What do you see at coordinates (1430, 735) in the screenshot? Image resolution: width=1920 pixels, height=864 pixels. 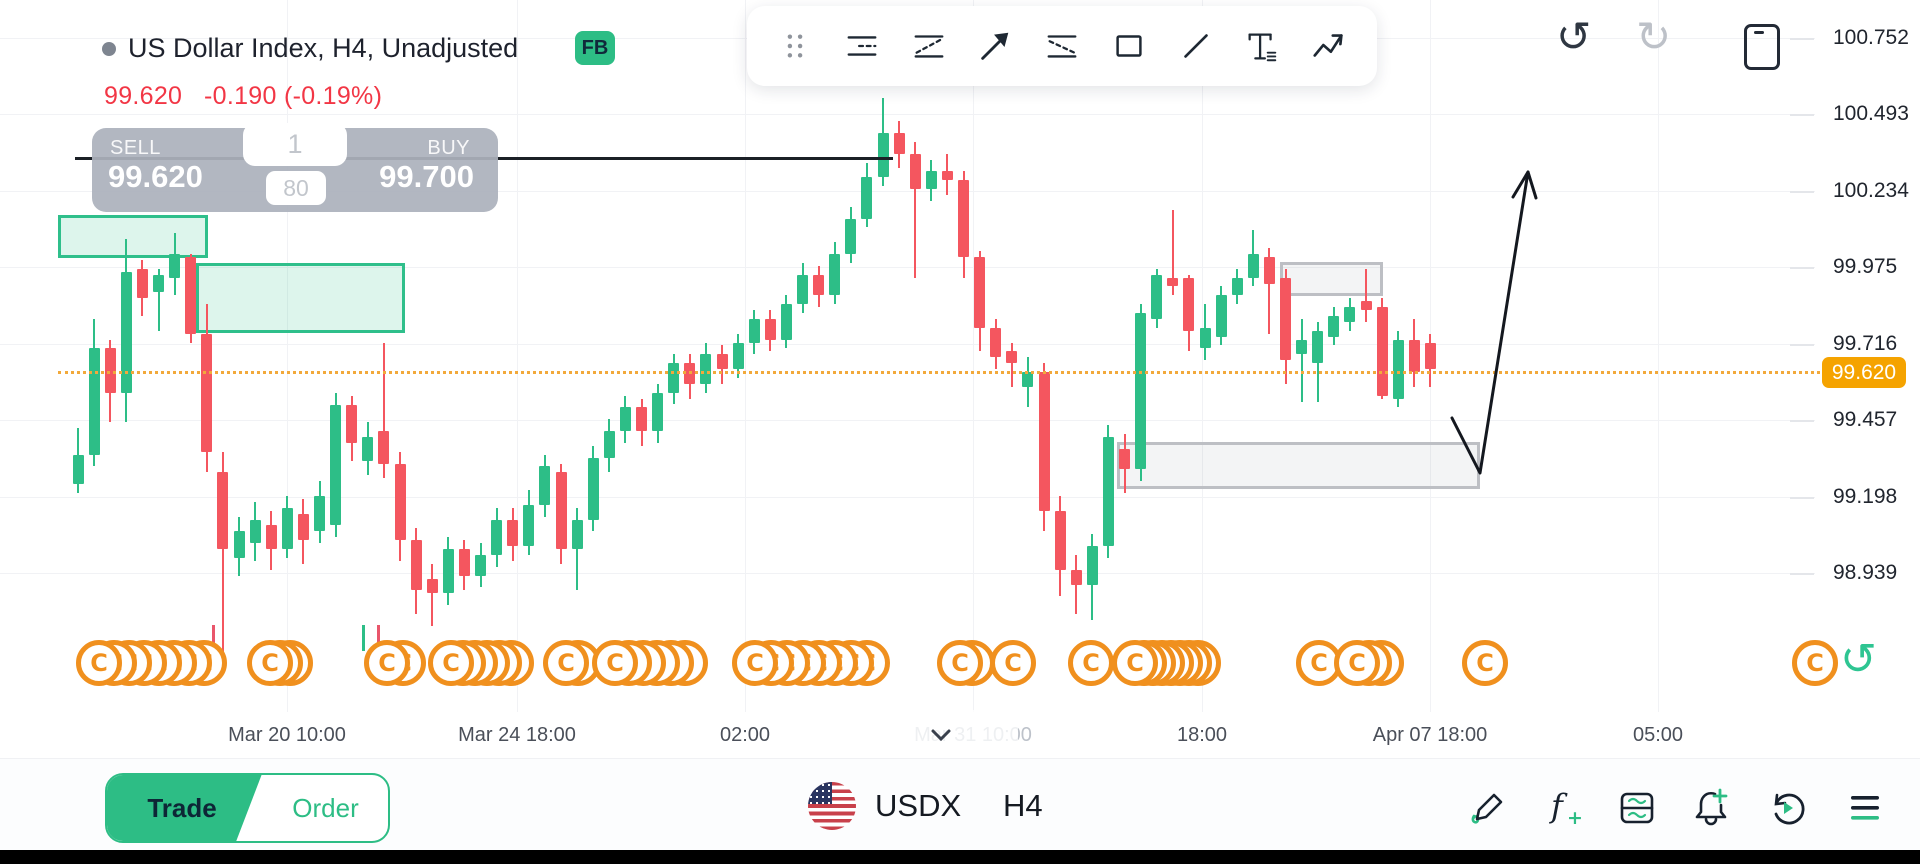 I see `time-axis-label: Apr 07 18:00` at bounding box center [1430, 735].